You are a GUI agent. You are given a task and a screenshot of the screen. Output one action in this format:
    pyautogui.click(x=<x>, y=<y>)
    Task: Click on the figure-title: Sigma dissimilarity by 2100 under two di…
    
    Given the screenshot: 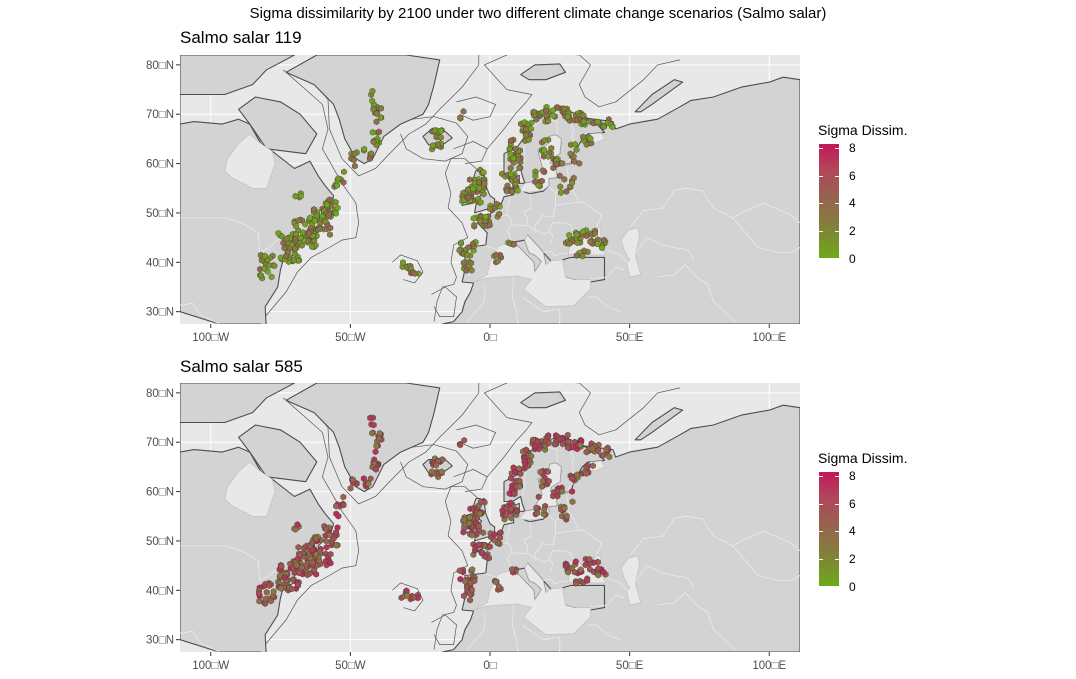 What is the action you would take?
    pyautogui.click(x=538, y=13)
    